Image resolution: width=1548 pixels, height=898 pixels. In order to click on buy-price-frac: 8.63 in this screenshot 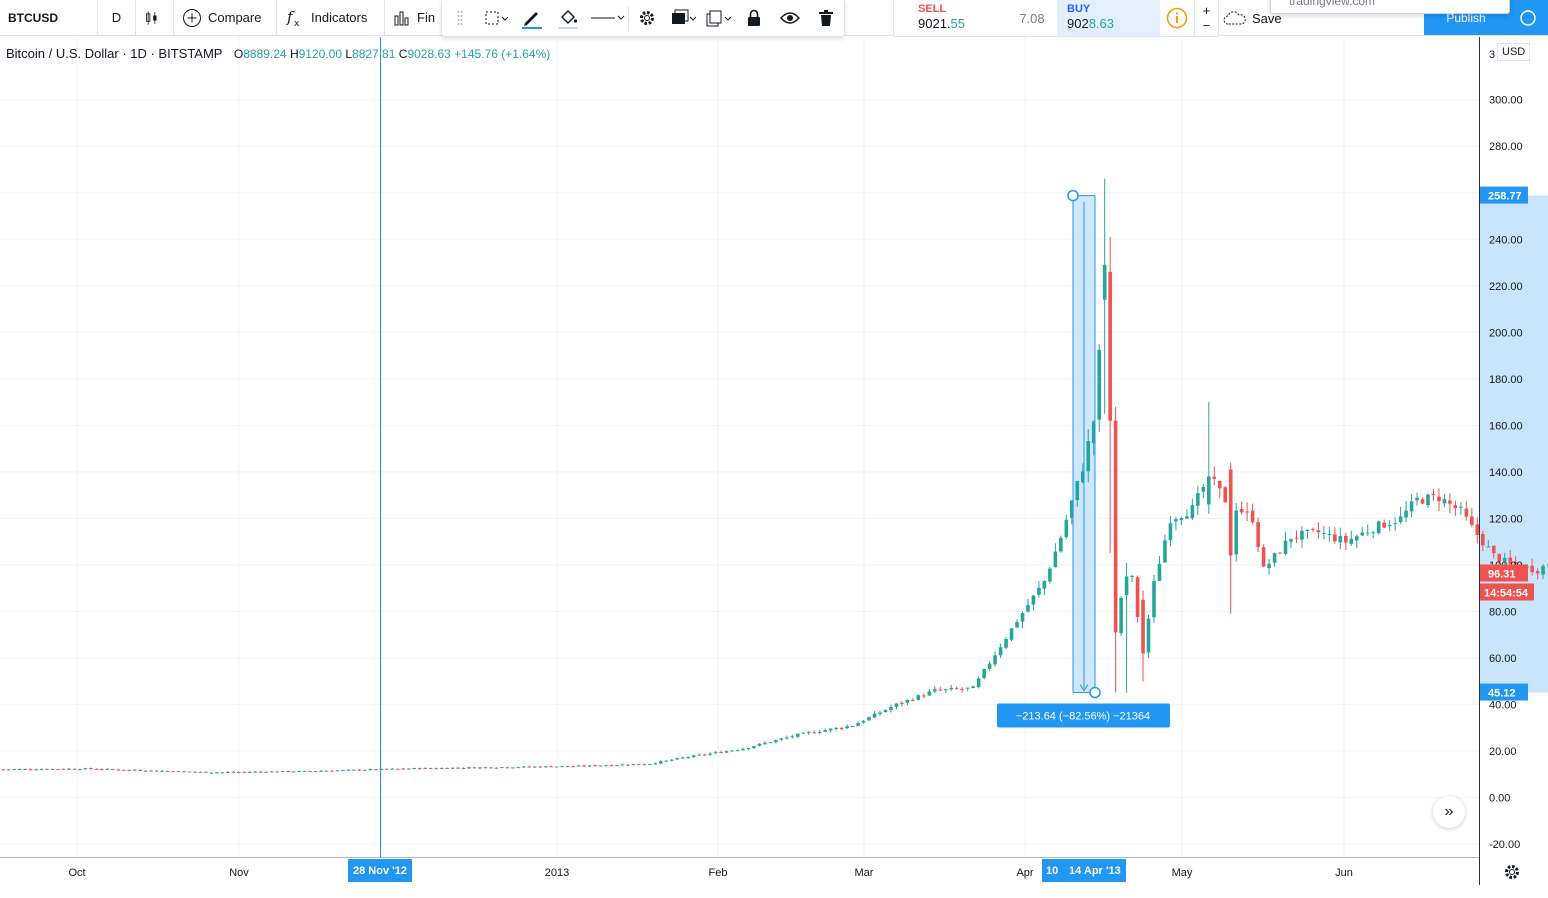, I will do `click(1101, 23)`.